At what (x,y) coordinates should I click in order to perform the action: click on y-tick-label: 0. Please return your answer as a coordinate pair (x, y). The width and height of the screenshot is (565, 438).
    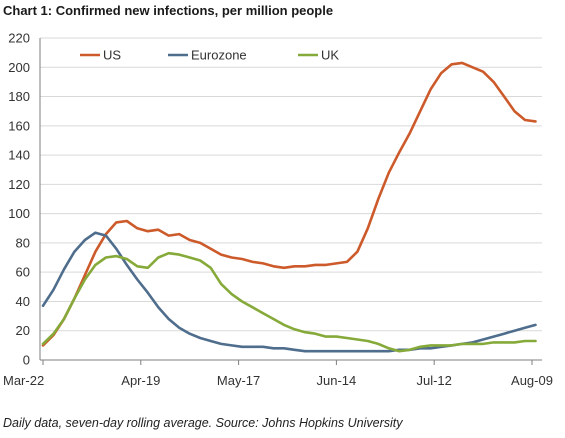
    Looking at the image, I should click on (26, 360).